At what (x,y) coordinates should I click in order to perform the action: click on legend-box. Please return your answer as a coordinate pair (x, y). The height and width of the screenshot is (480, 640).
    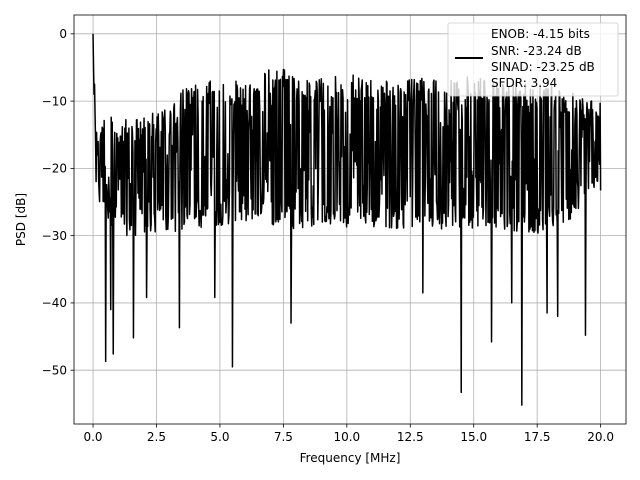
    Looking at the image, I should click on (533, 59).